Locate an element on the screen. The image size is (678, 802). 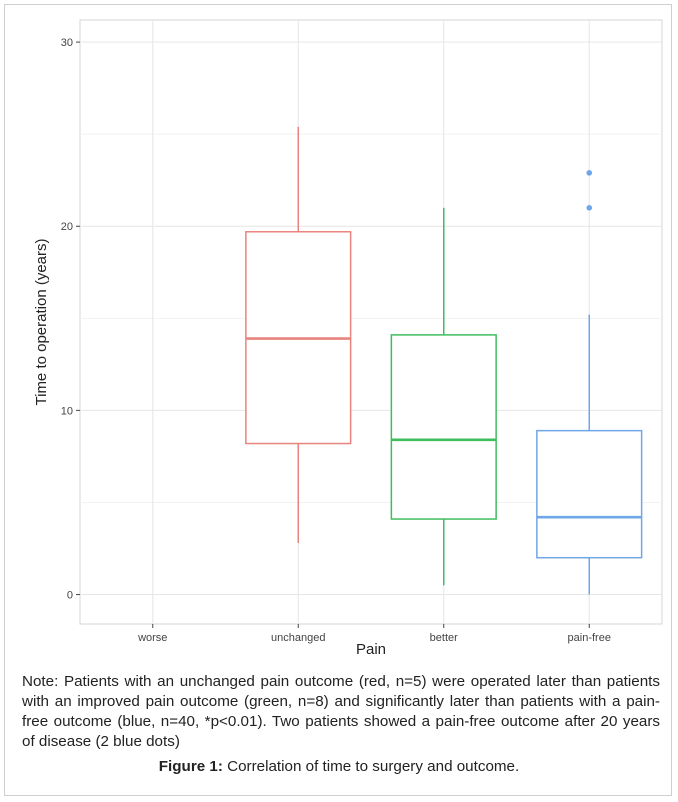
caption-label: Figure 1: is located at coordinates (190, 766).